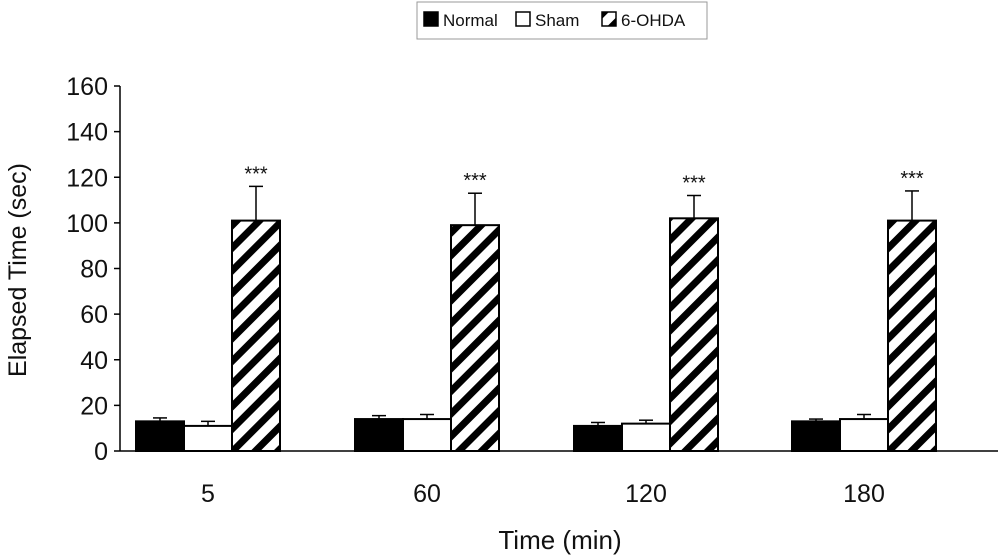 The width and height of the screenshot is (1000, 556). Describe the element at coordinates (559, 540) in the screenshot. I see `x-axis-label: Time (min)` at that location.